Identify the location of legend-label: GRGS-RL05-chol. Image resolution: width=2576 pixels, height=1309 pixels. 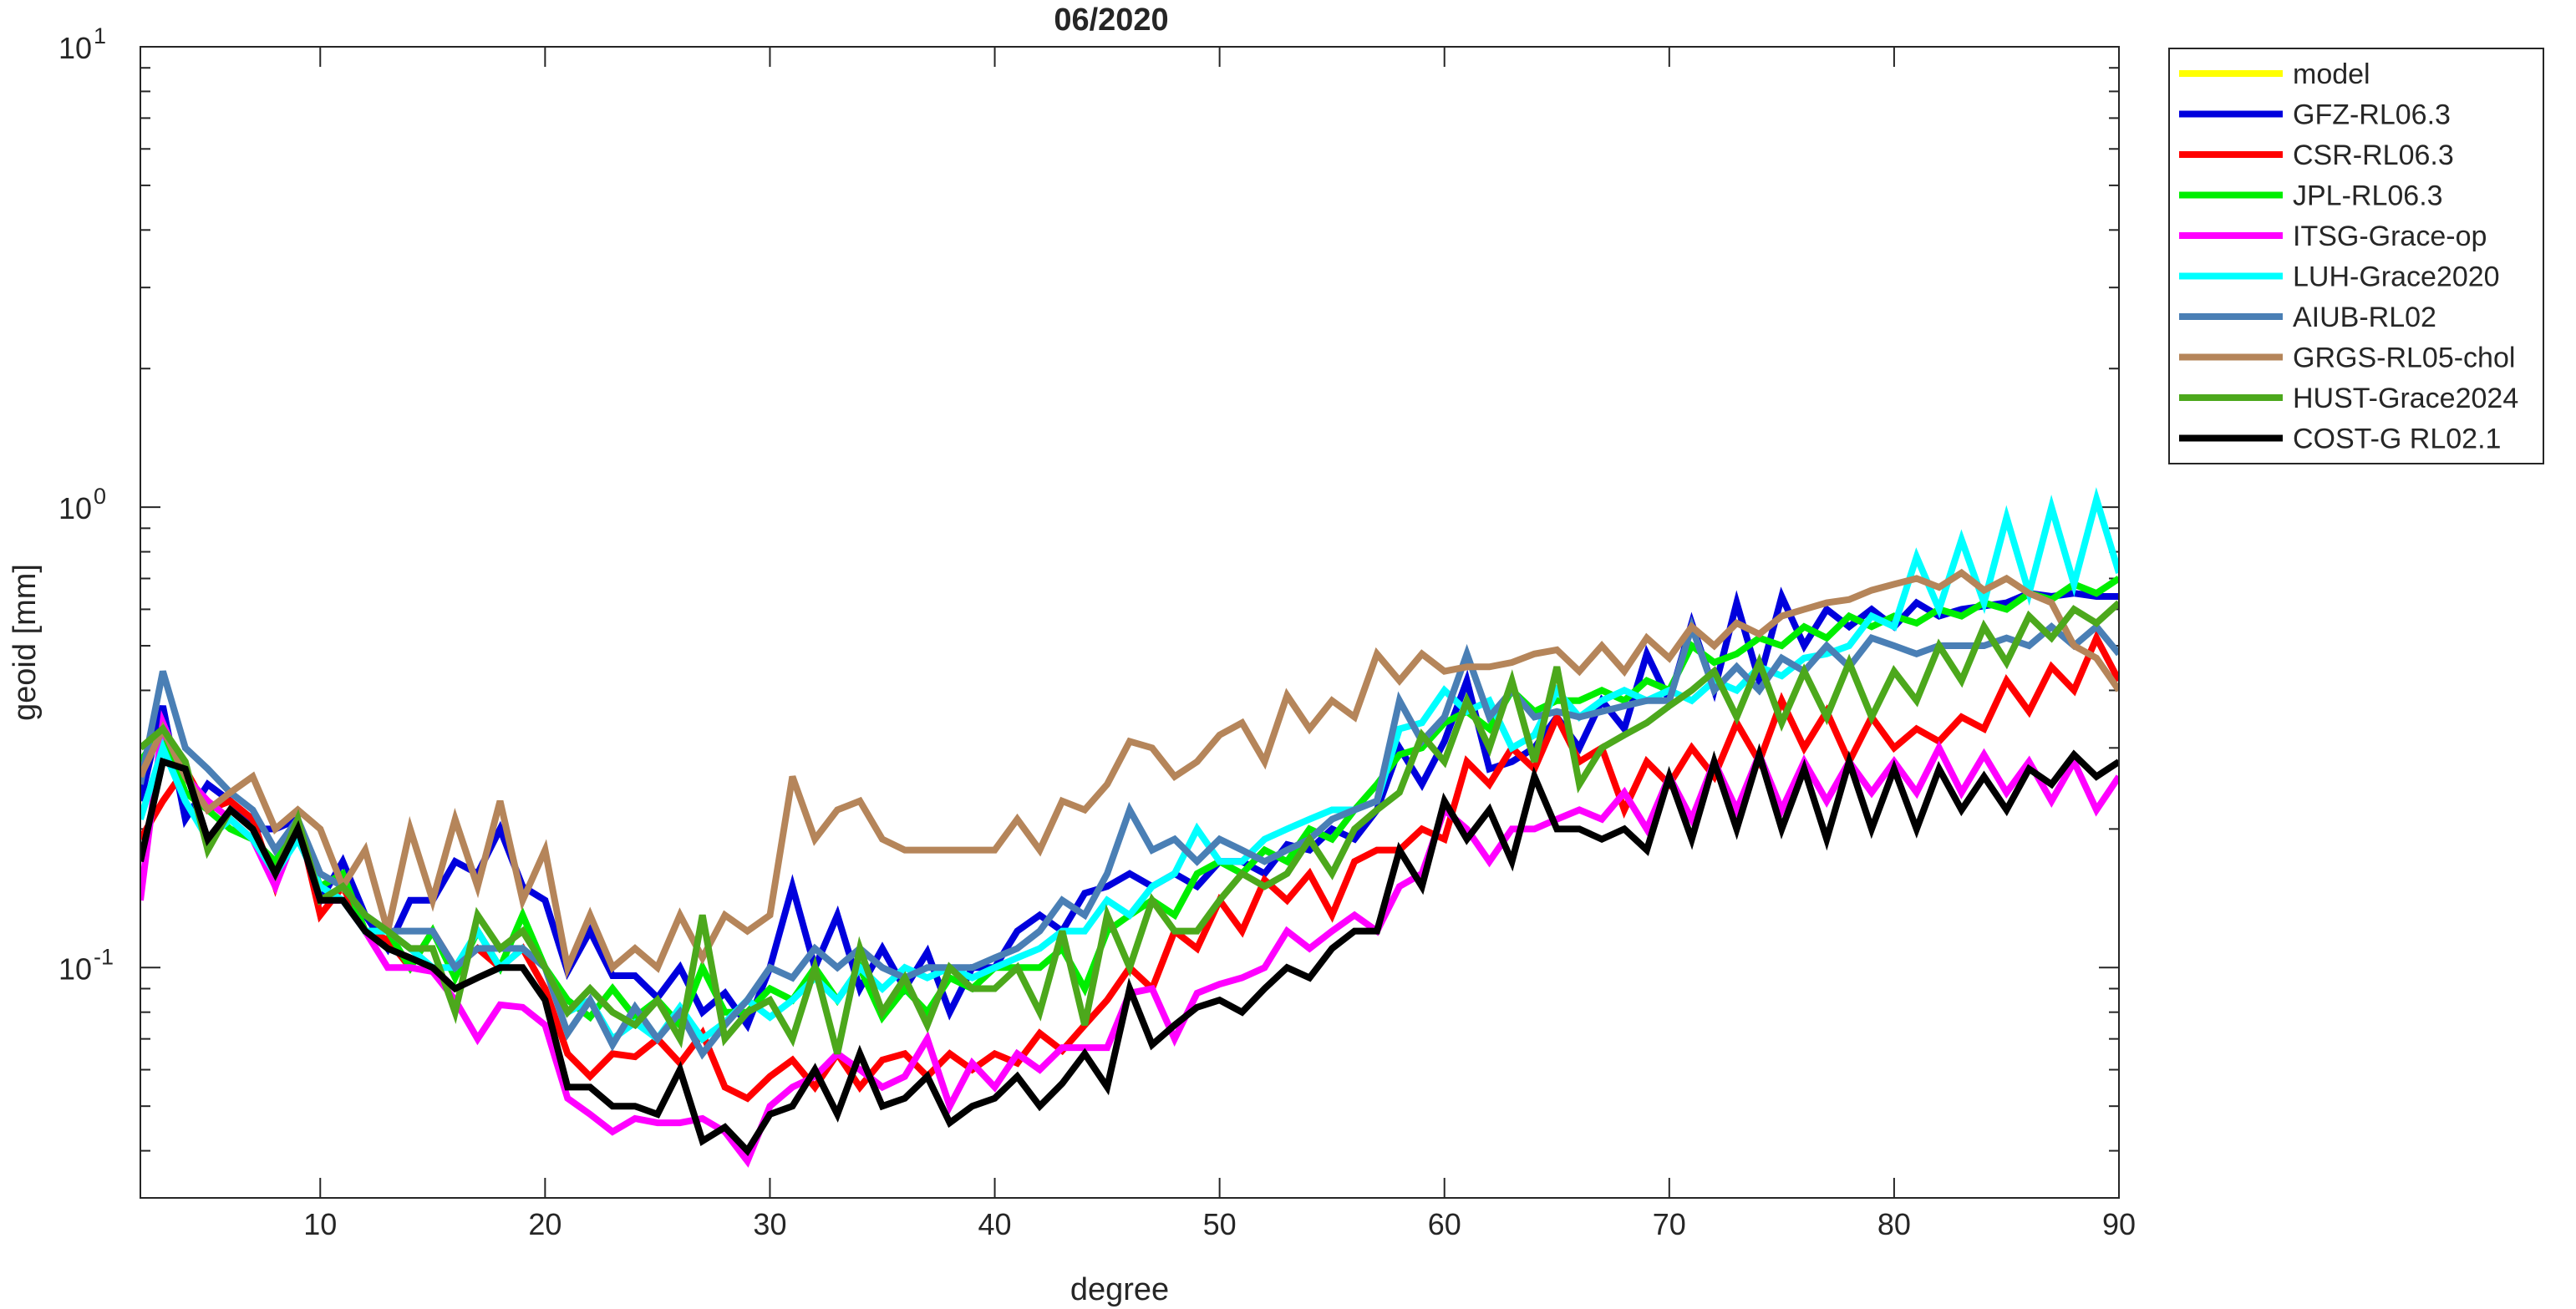
(2404, 358).